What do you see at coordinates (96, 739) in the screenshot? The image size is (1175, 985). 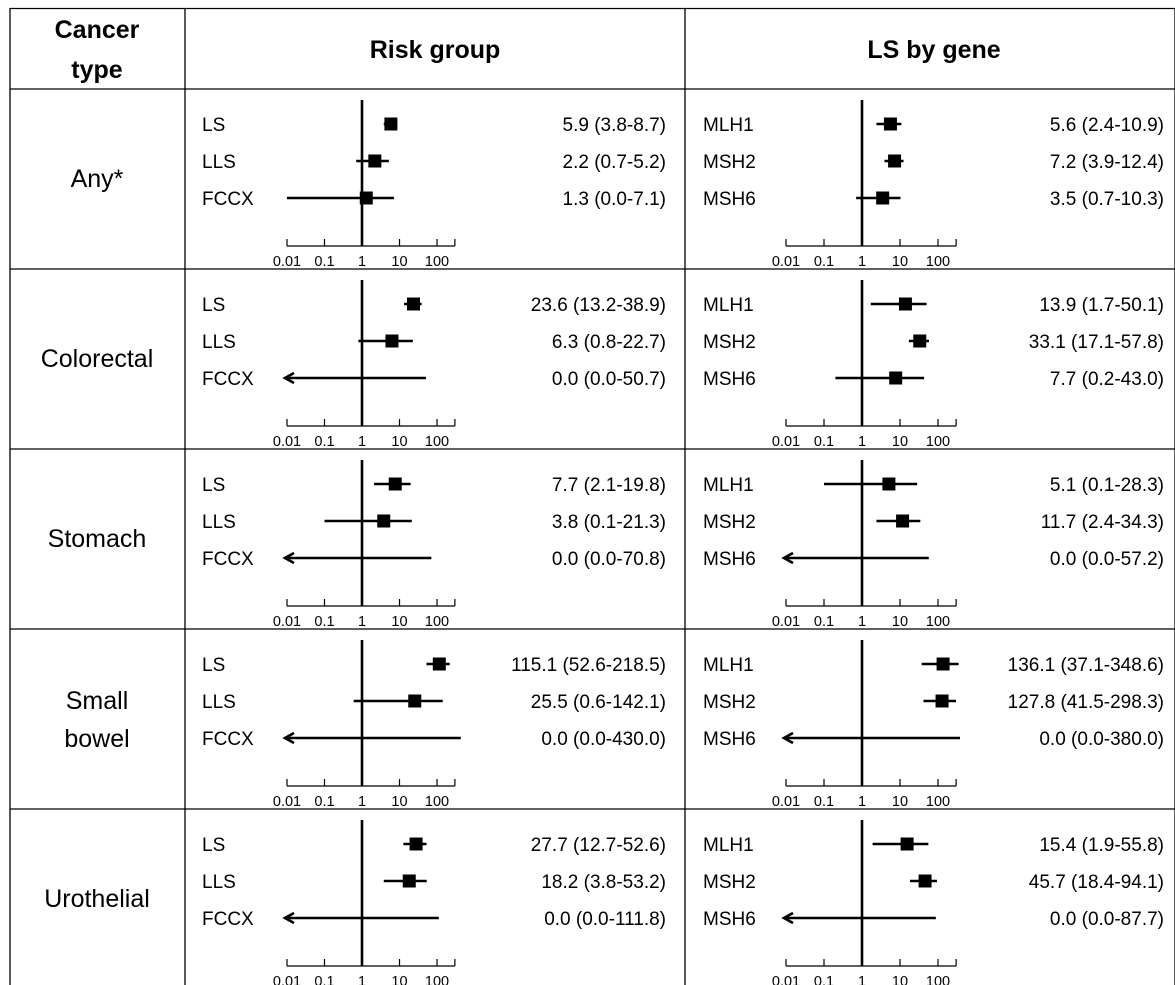 I see `cancer-type-label: bowel` at bounding box center [96, 739].